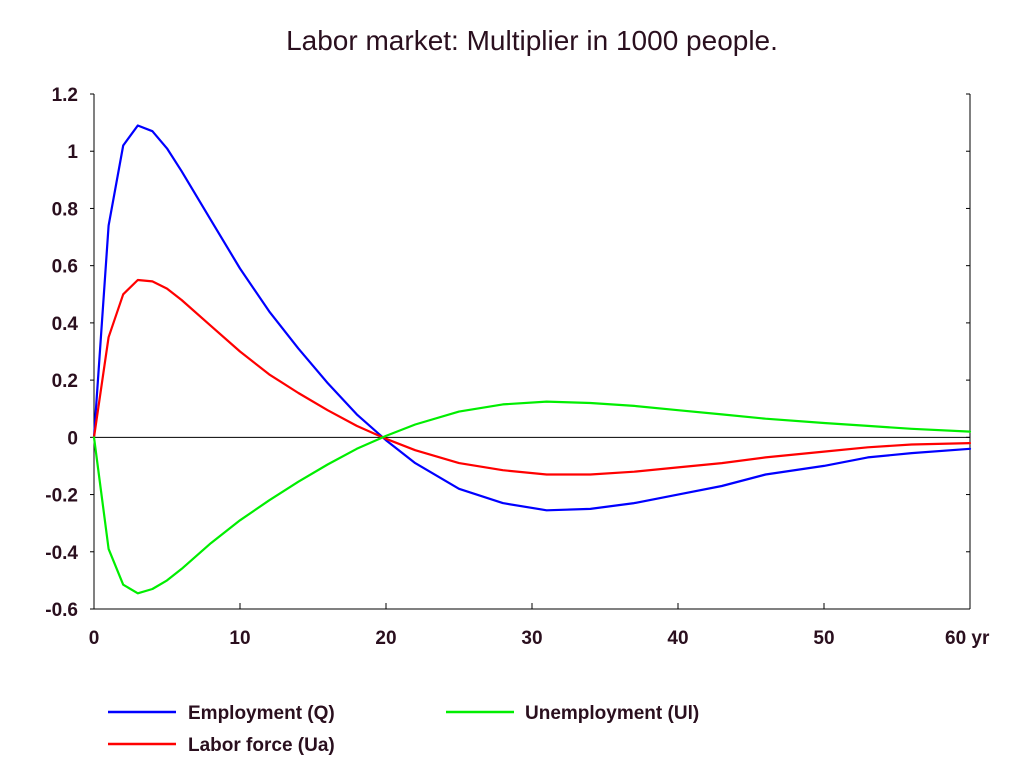 This screenshot has height=778, width=1024. I want to click on legend-item: Labor force (Ua), so click(221, 745).